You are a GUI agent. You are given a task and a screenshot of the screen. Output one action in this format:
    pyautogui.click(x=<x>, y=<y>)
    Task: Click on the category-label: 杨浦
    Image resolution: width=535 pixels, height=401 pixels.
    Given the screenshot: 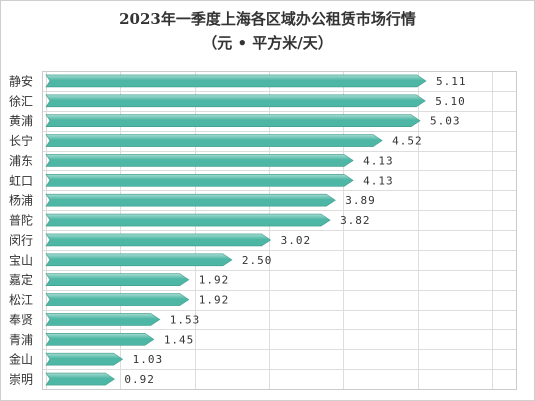 What is the action you would take?
    pyautogui.click(x=21, y=200)
    